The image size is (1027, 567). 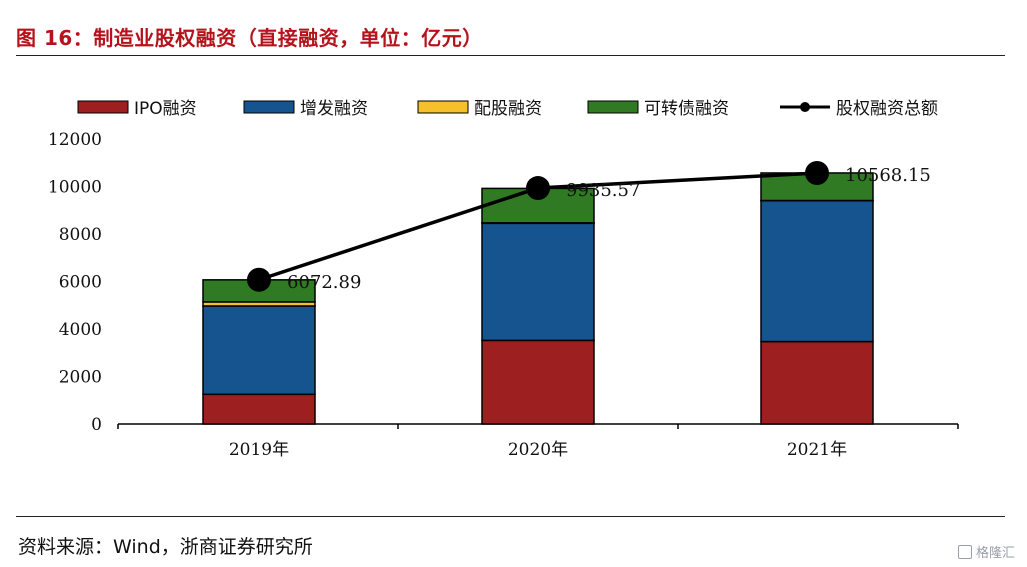 I want to click on total-data-label-2: 9935.57, so click(x=603, y=190).